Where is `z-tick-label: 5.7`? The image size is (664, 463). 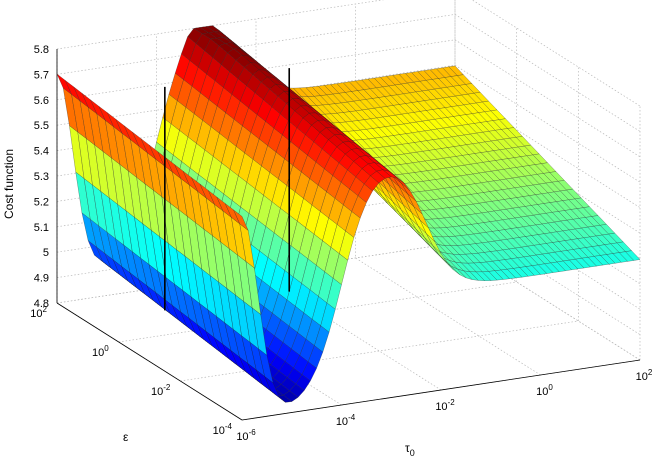
z-tick-label: 5.7 is located at coordinates (41, 75).